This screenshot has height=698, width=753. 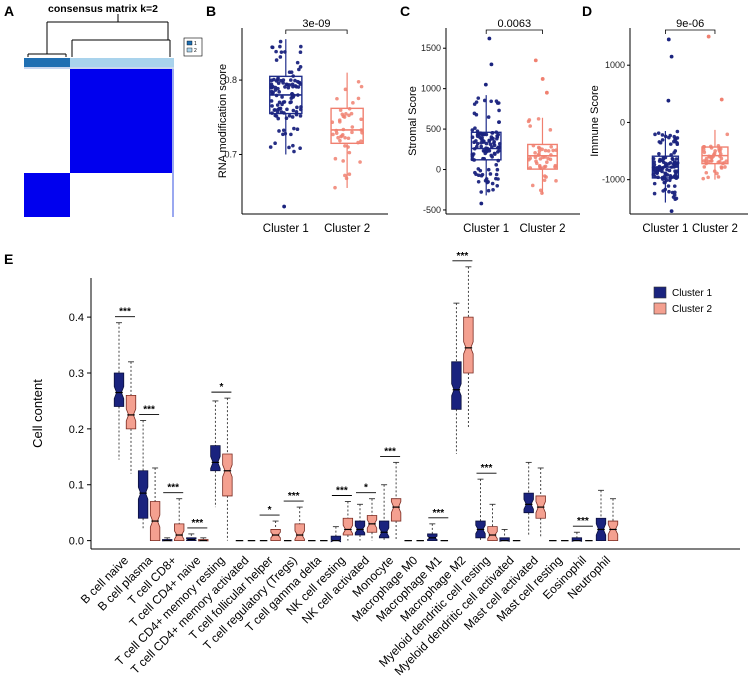 What do you see at coordinates (433, 129) in the screenshot?
I see `y-tick-label: 500` at bounding box center [433, 129].